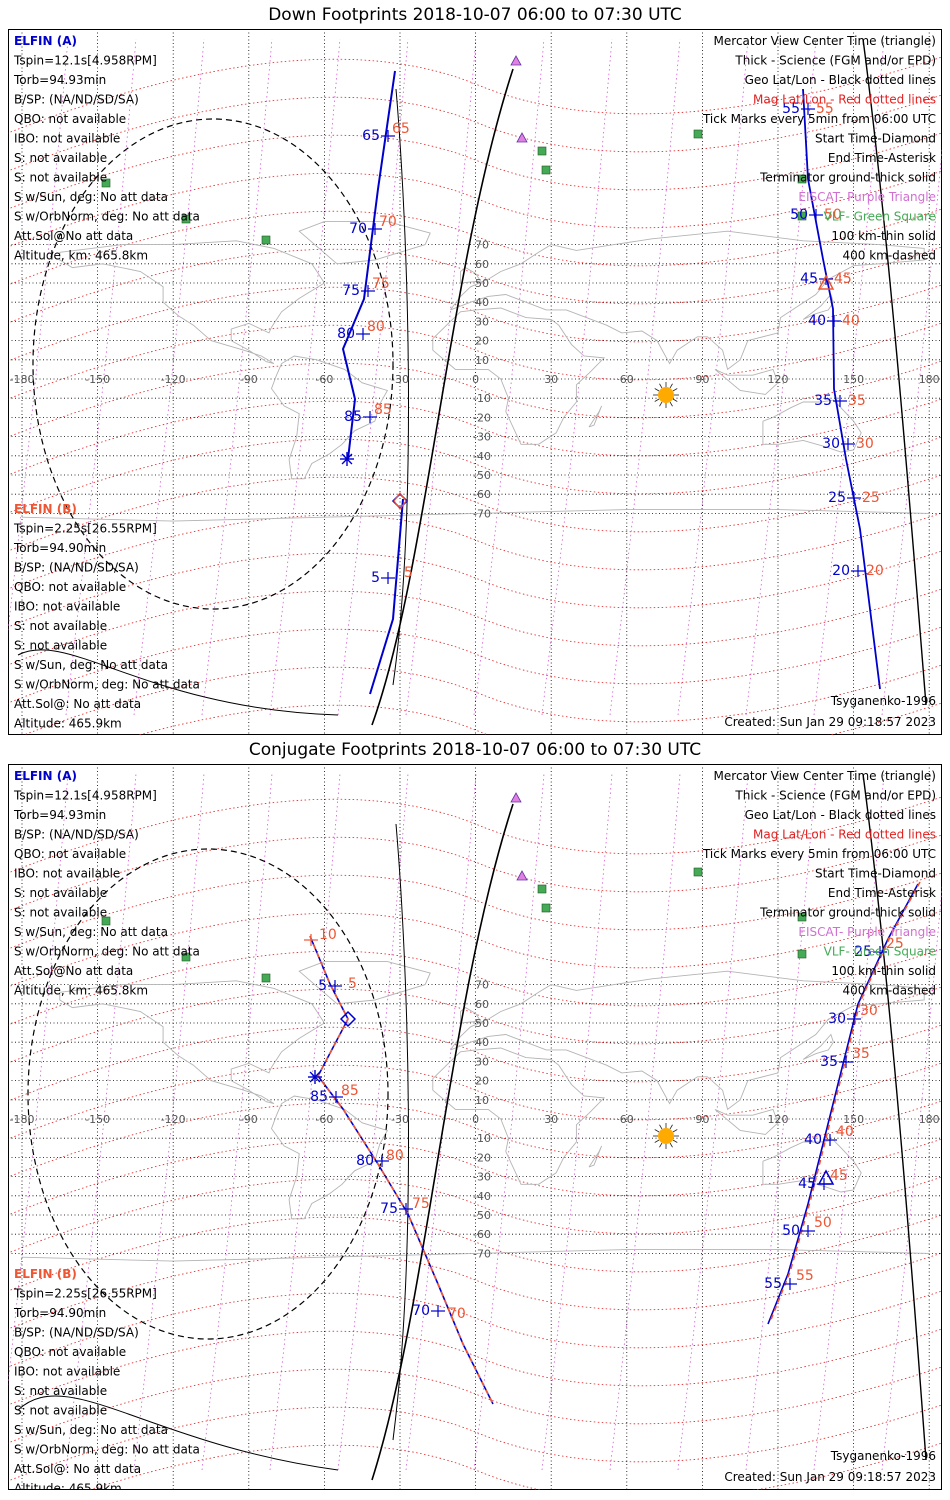  What do you see at coordinates (421, 1204) in the screenshot?
I see `track-b-tick-label: 75` at bounding box center [421, 1204].